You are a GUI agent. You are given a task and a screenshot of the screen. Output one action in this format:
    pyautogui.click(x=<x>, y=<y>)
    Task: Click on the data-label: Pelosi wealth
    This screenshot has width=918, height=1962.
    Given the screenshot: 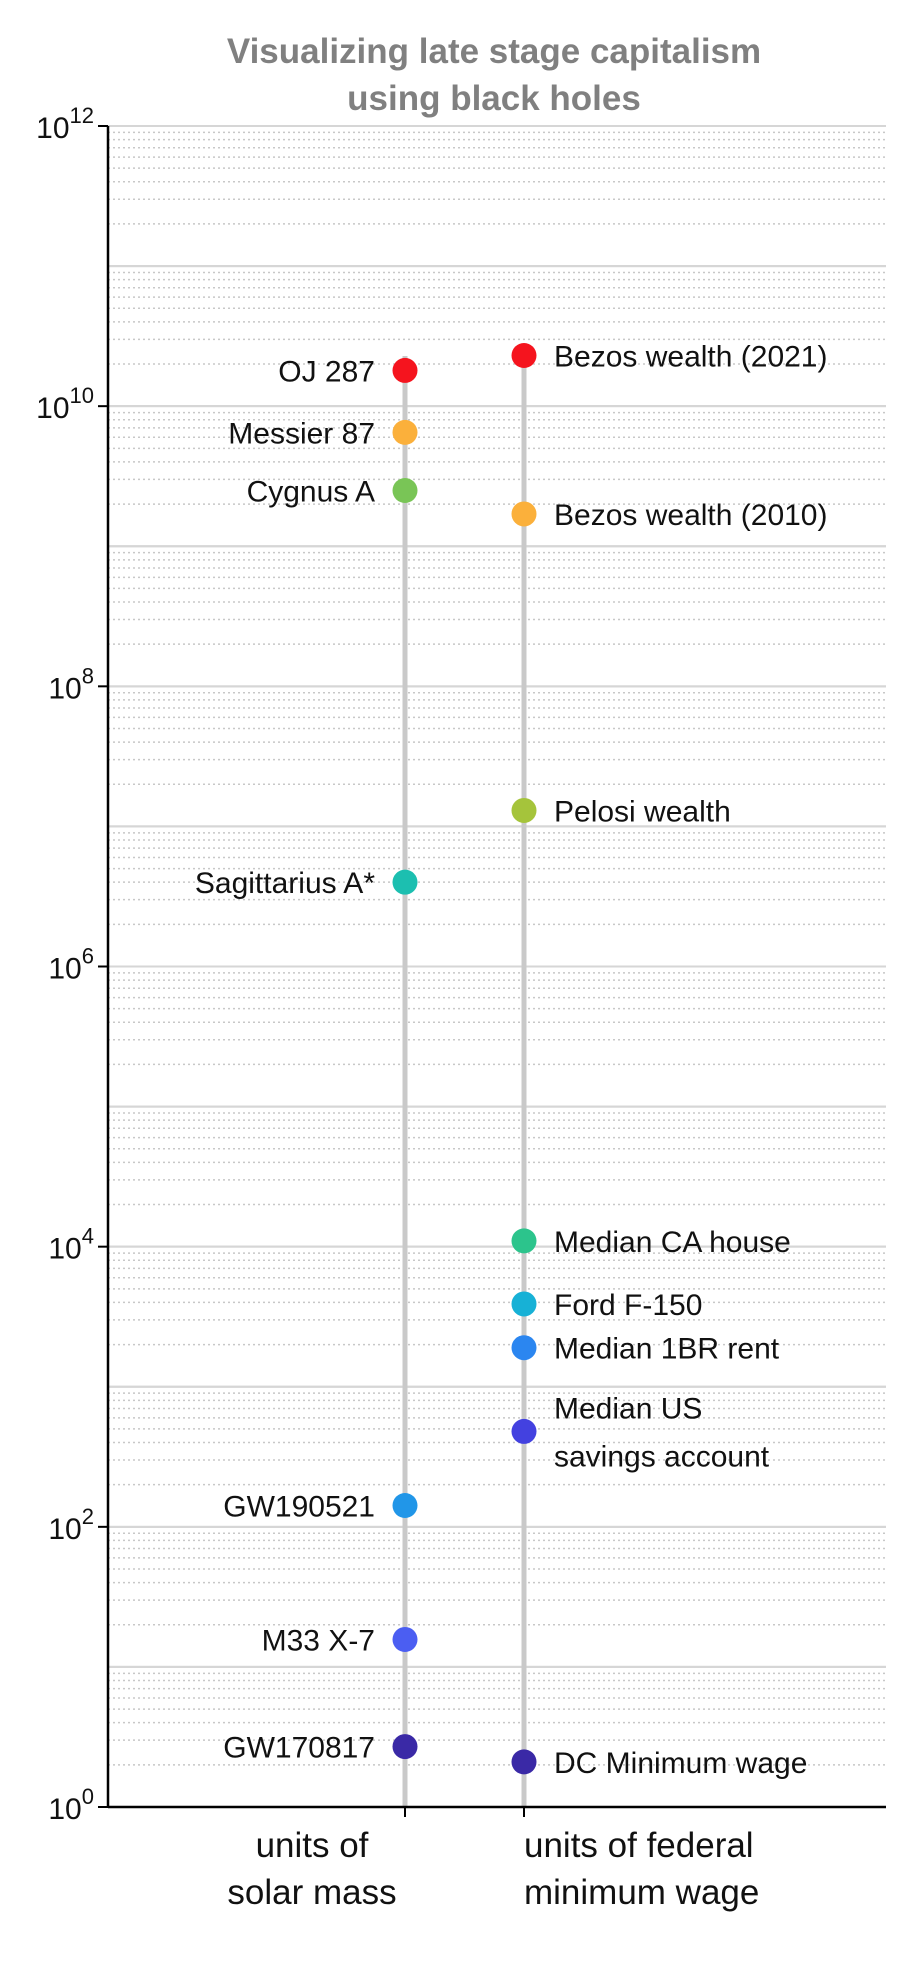 What is the action you would take?
    pyautogui.click(x=642, y=811)
    